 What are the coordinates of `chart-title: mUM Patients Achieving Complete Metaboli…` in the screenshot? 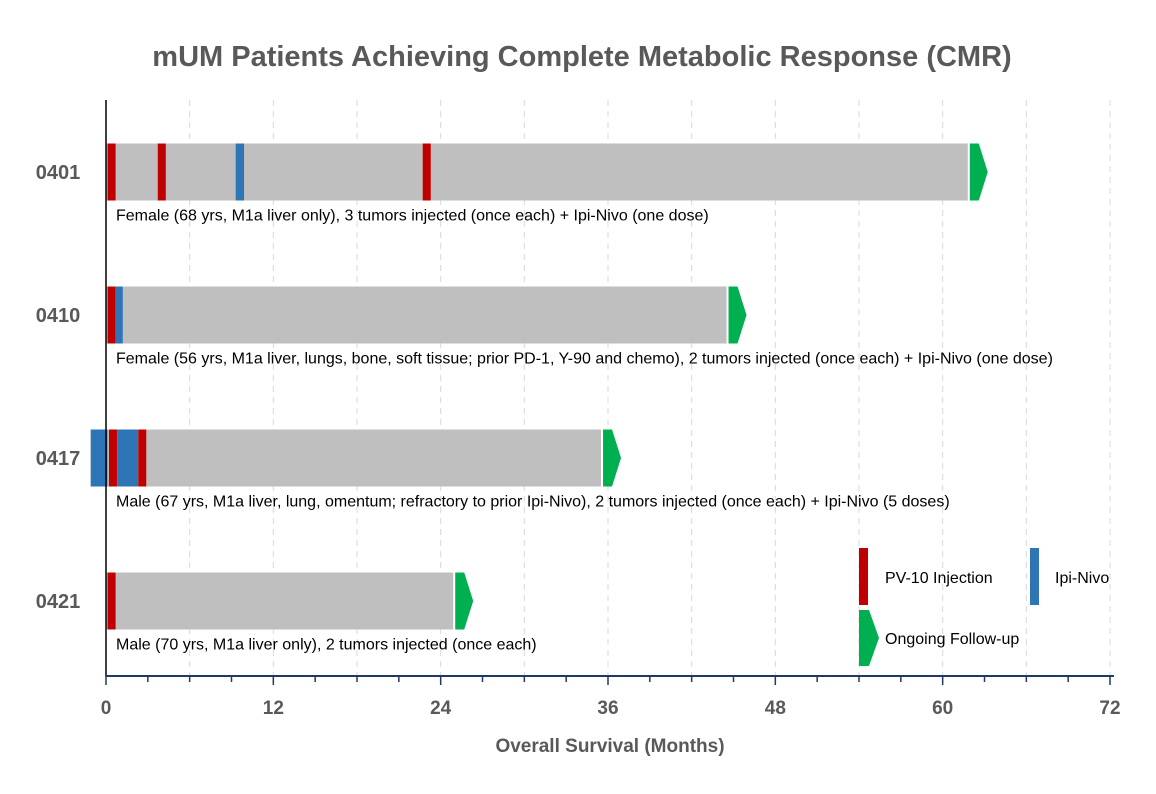 It's located at (581, 57).